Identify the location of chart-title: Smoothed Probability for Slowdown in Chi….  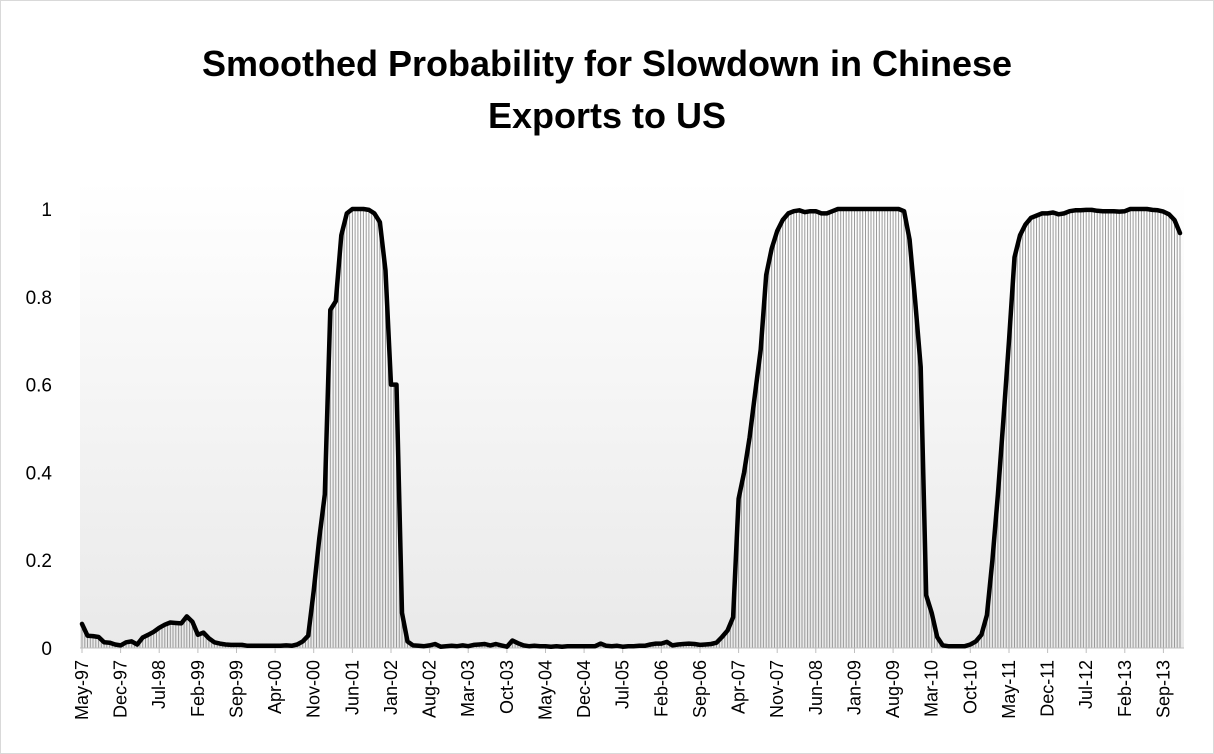
(607, 90).